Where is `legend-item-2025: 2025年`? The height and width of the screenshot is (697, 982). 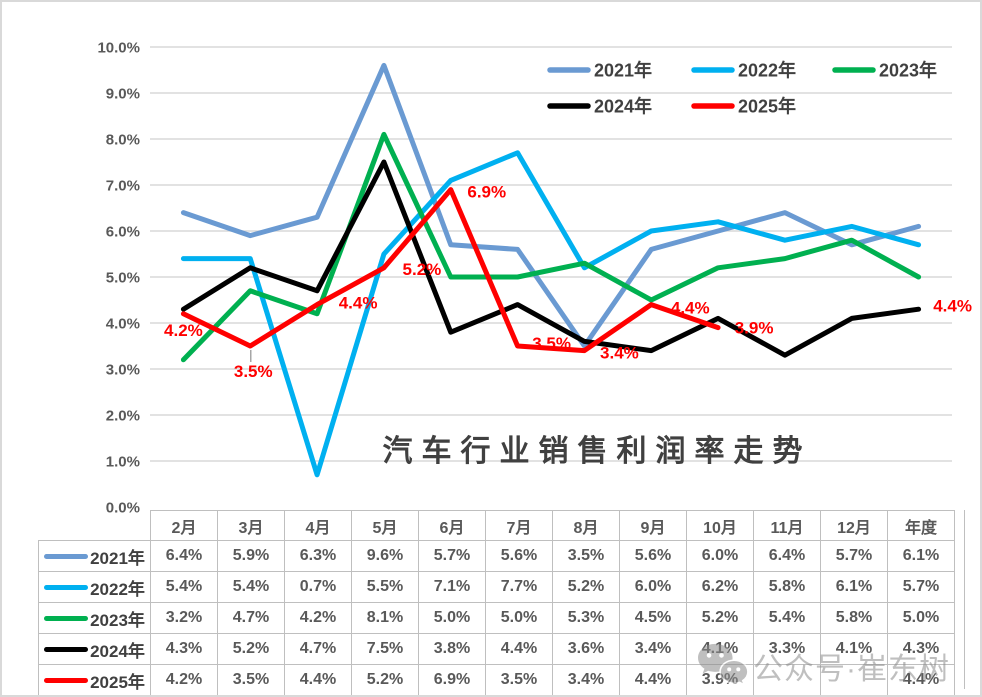
legend-item-2025: 2025年 is located at coordinates (743, 106).